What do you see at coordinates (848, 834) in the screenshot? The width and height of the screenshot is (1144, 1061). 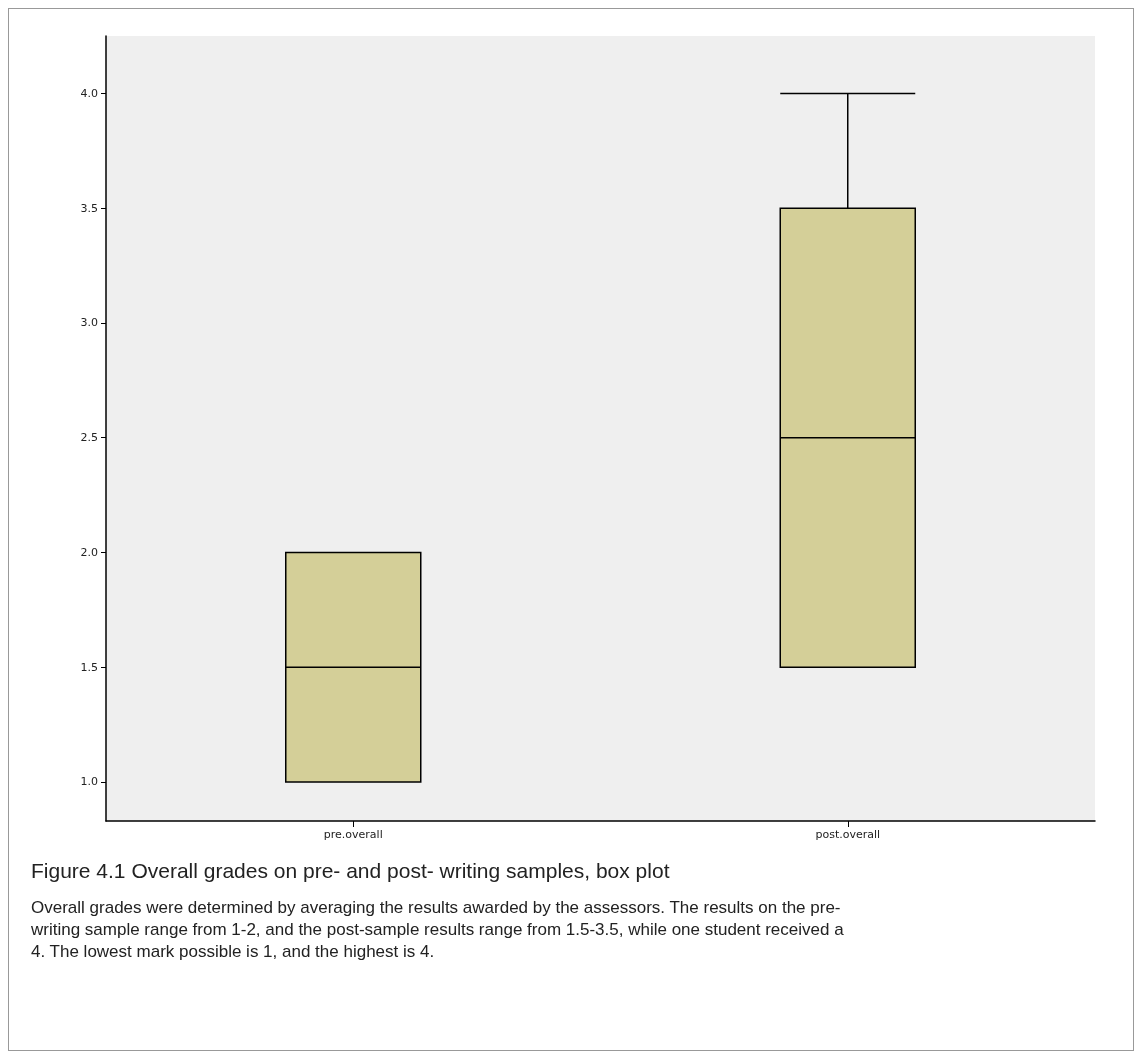 I see `x-tick-label: post.overall` at bounding box center [848, 834].